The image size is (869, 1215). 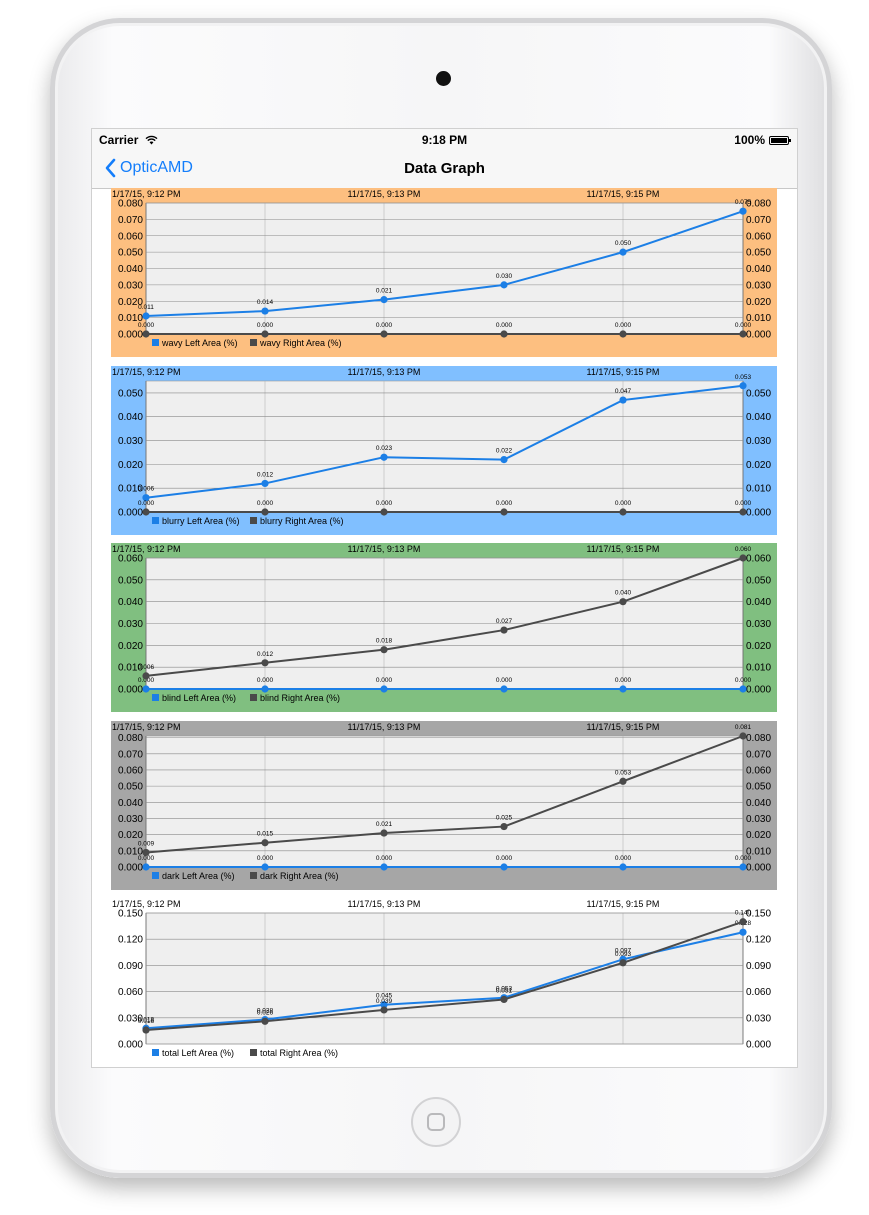 I want to click on data-value-label: 0.060, so click(x=743, y=549).